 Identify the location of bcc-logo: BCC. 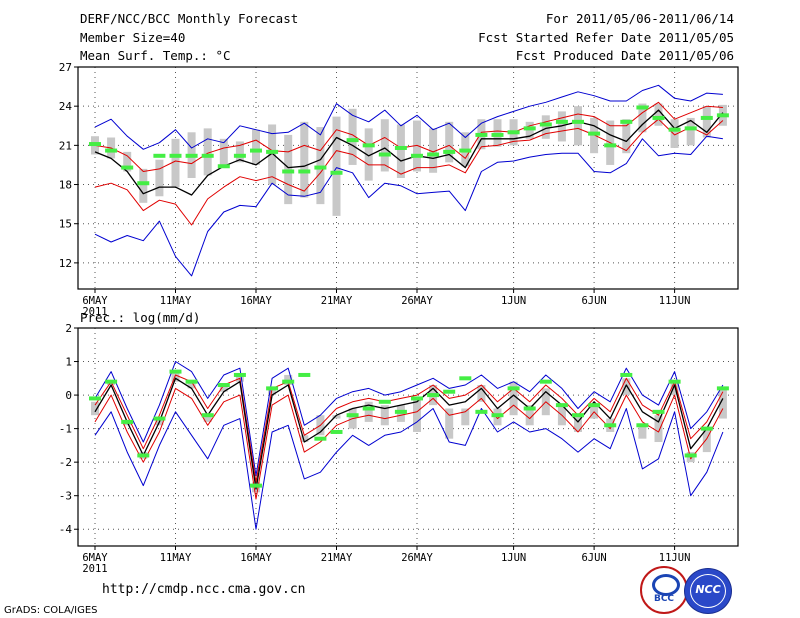
(664, 590).